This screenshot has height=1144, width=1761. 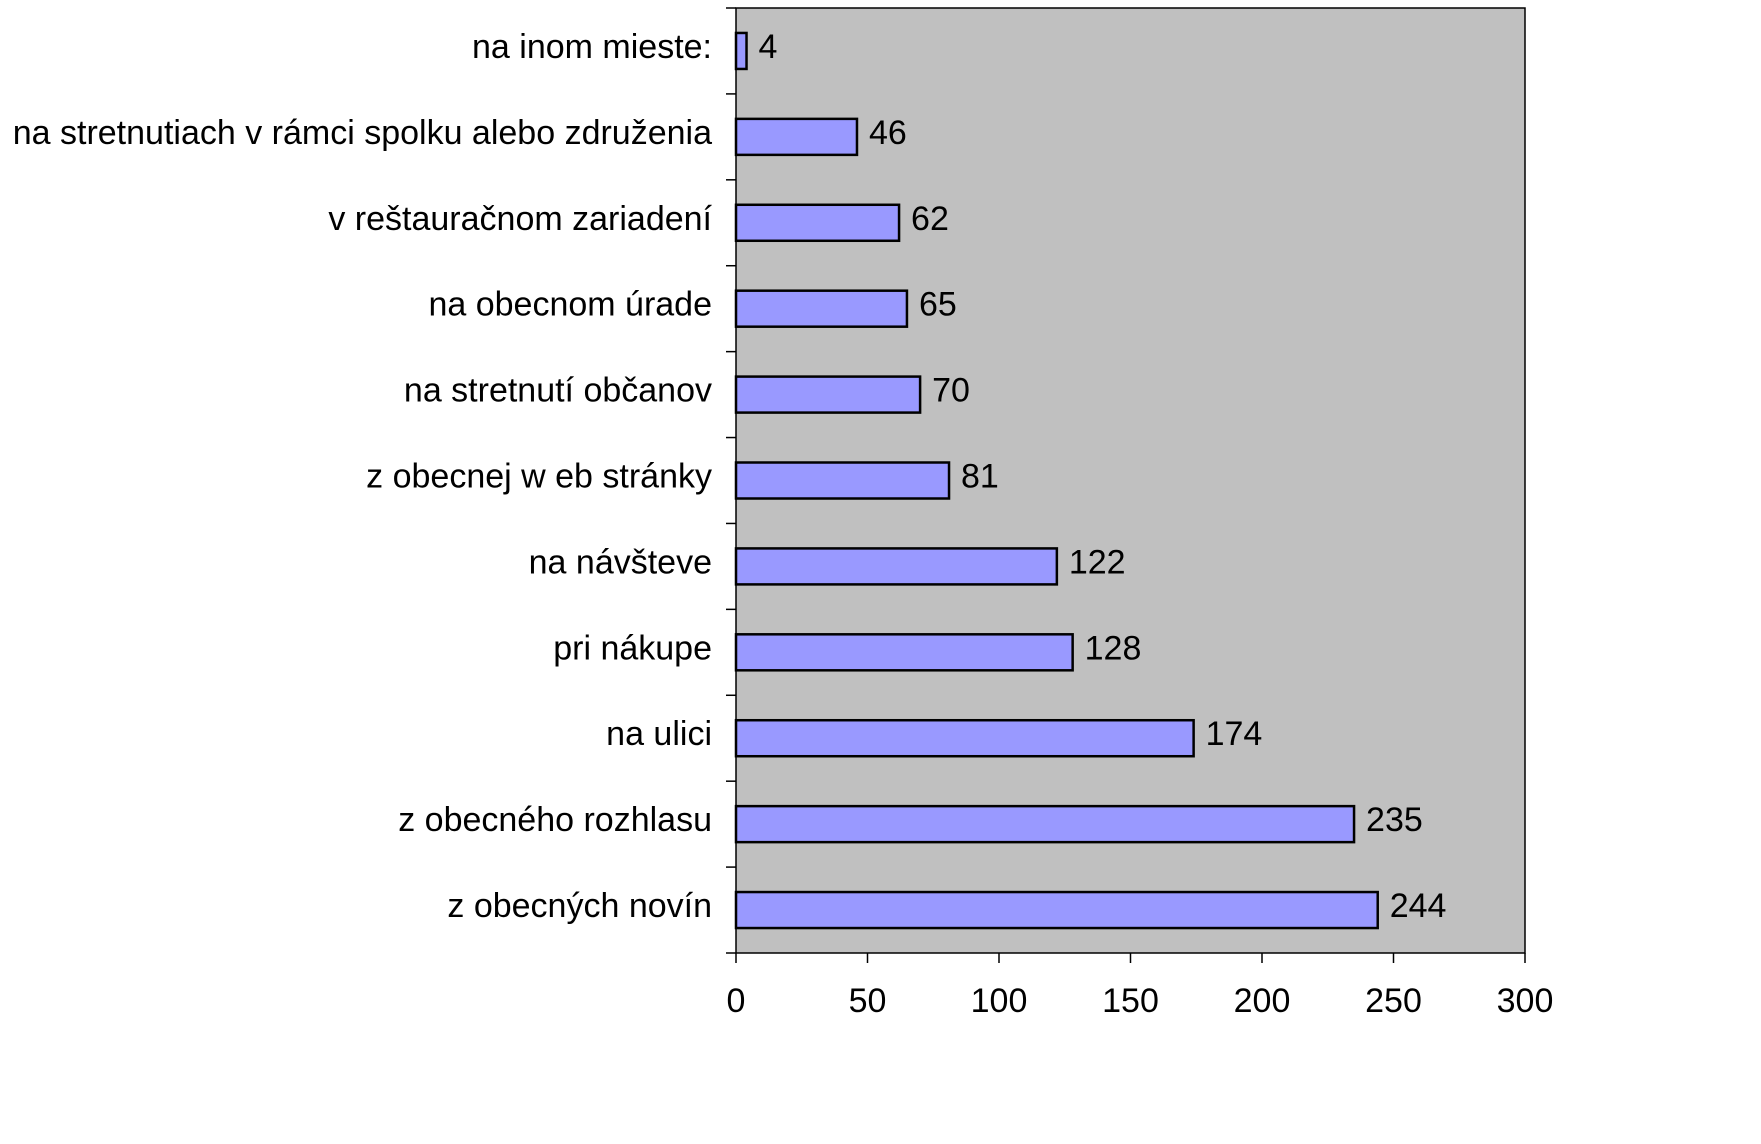 What do you see at coordinates (620, 562) in the screenshot?
I see `y-tick-label: na návšteve` at bounding box center [620, 562].